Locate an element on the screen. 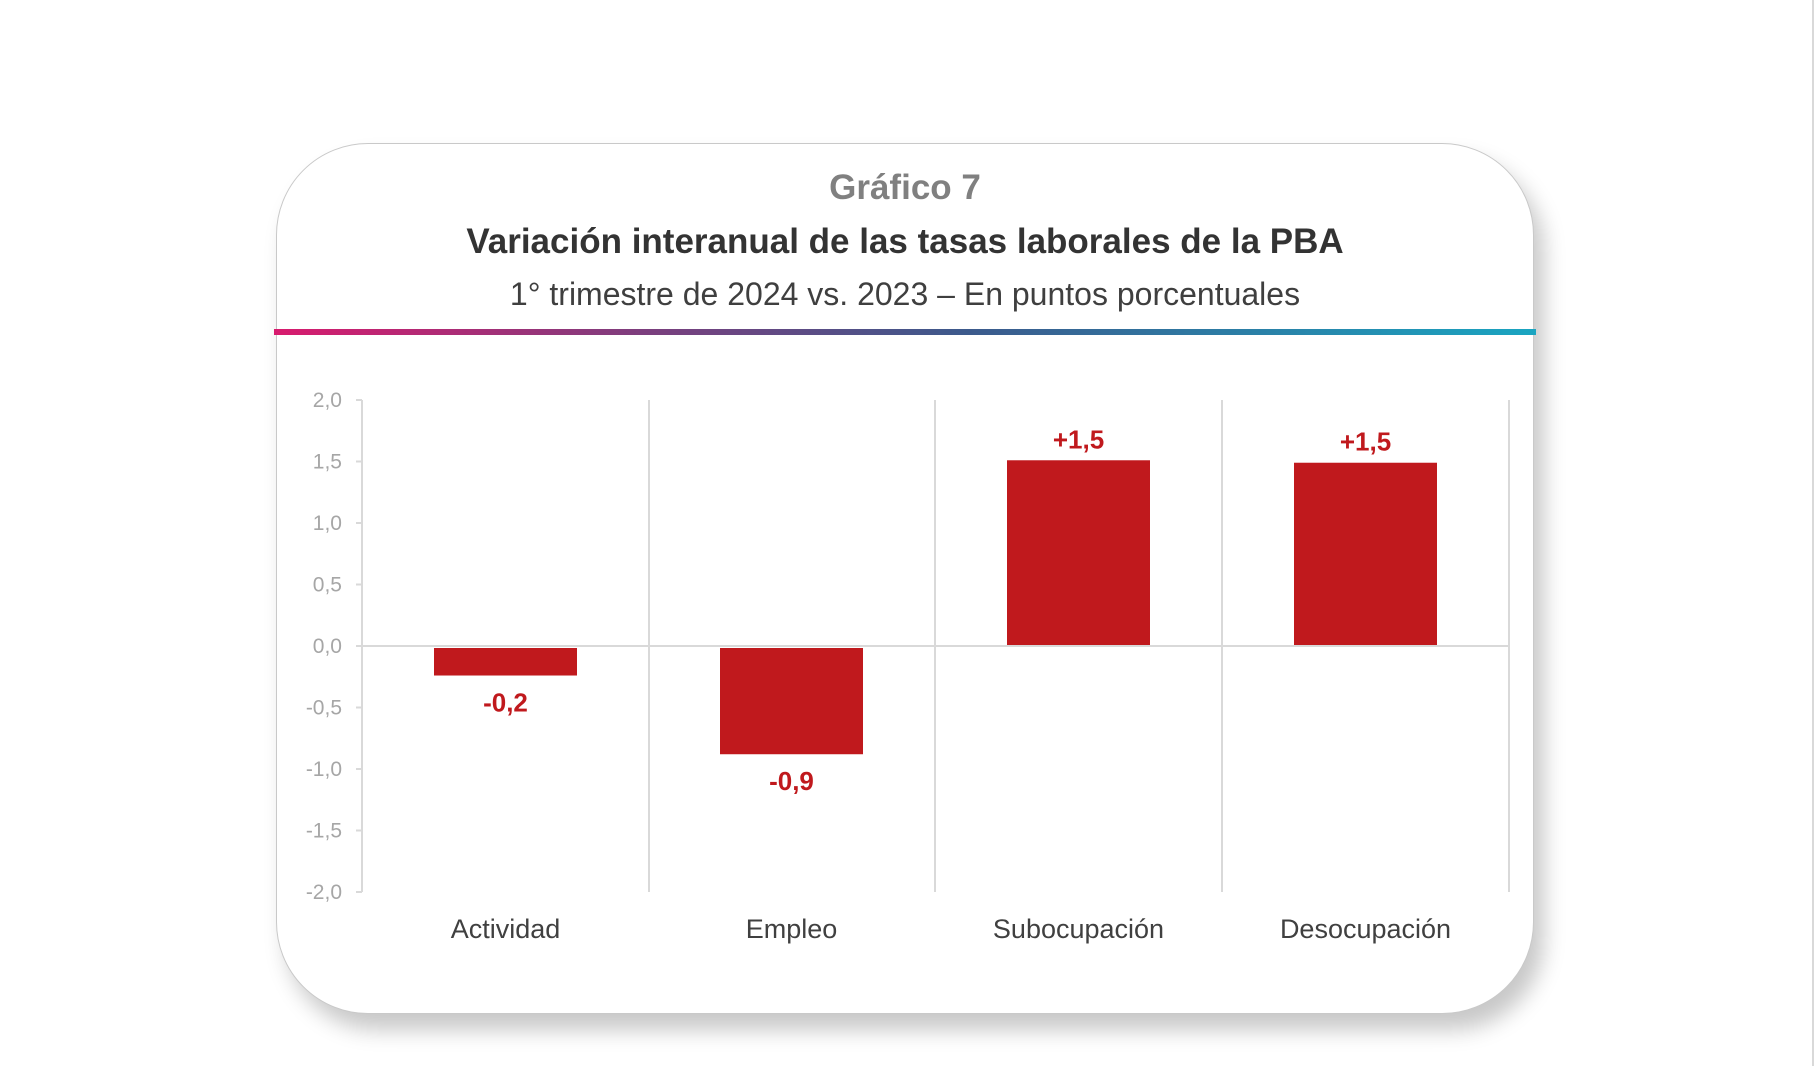 The width and height of the screenshot is (1816, 1066). y-tick-label: -2,0 is located at coordinates (324, 892).